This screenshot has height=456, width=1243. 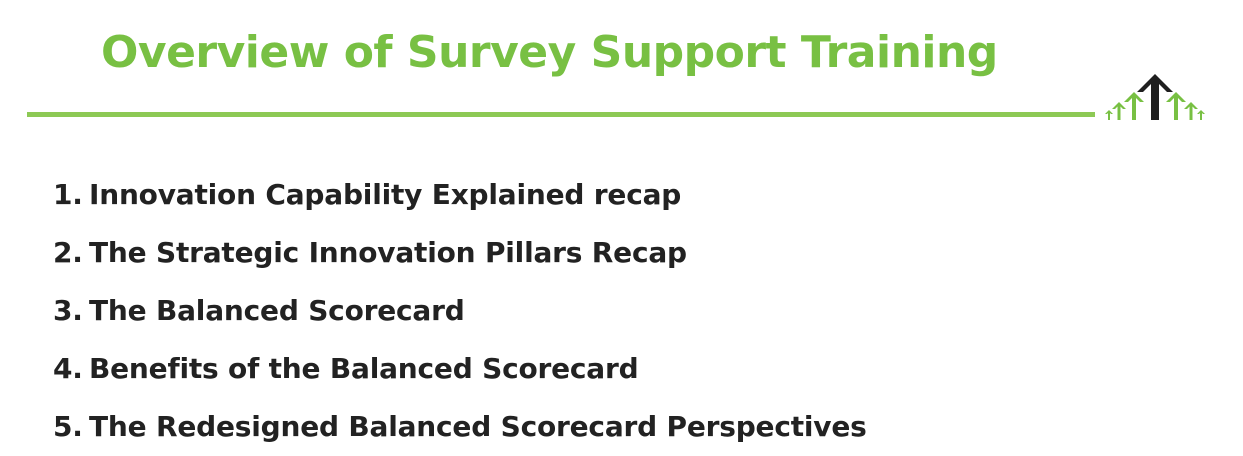 I want to click on item-number: 3., so click(x=68, y=310).